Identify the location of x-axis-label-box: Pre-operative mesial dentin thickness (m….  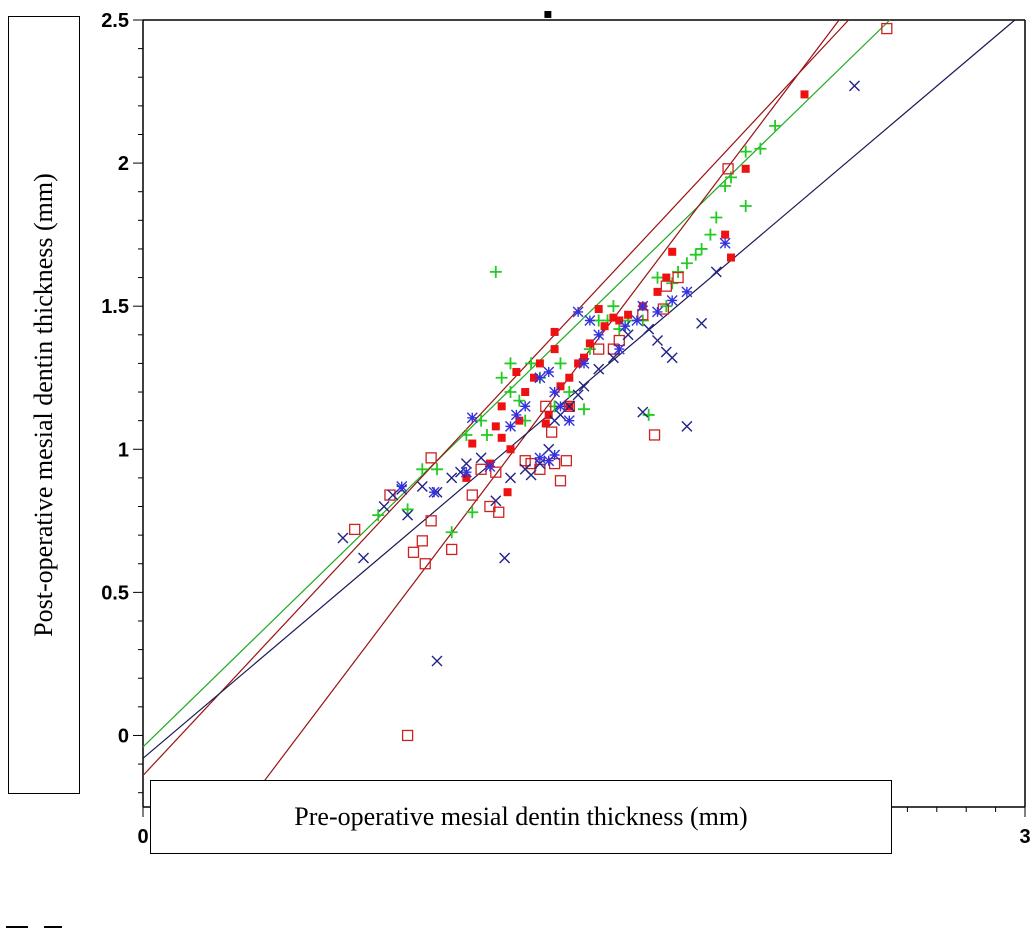
(521, 817).